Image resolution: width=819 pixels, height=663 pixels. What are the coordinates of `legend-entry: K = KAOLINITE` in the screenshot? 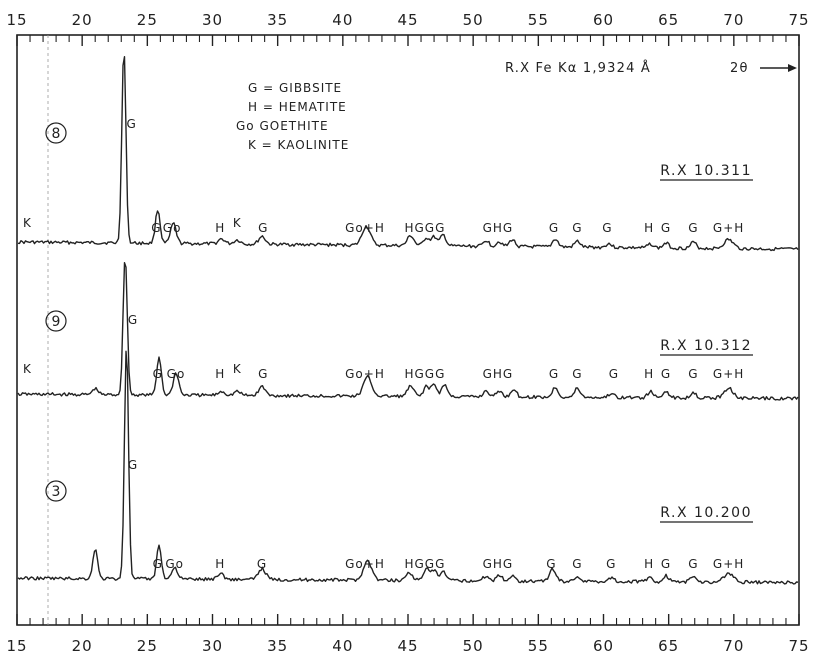 It's located at (298, 145).